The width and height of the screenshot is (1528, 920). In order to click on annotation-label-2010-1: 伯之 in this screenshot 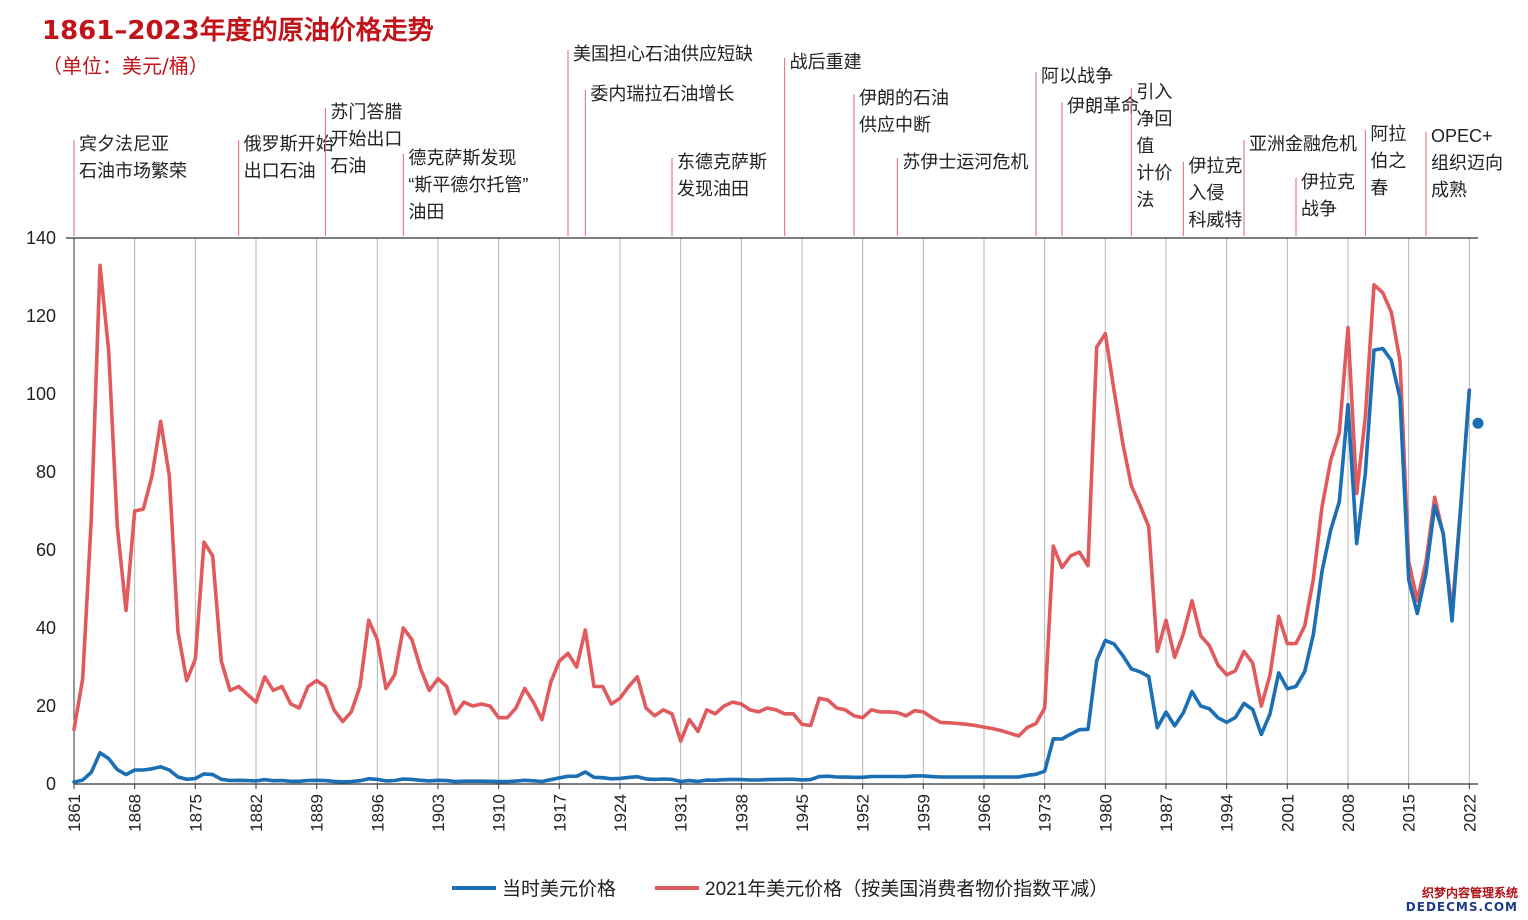, I will do `click(1388, 161)`.